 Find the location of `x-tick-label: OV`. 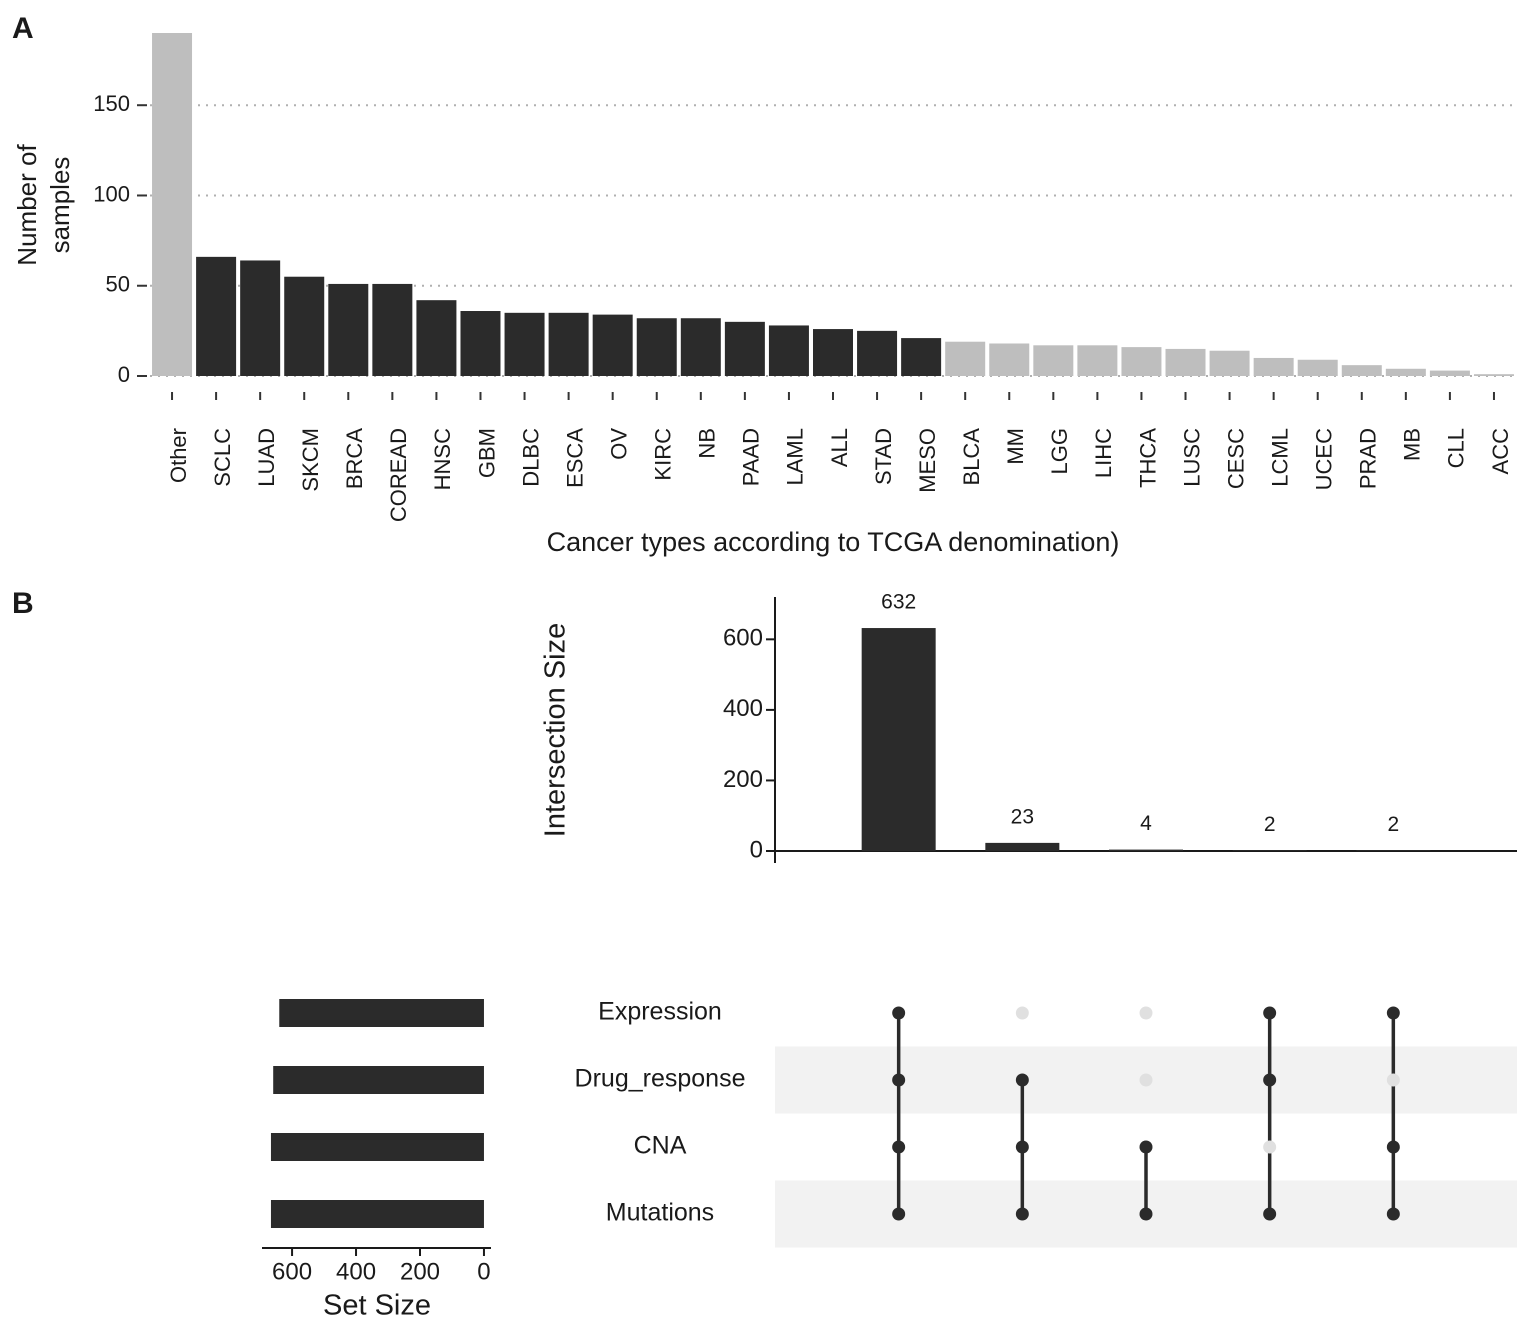

x-tick-label: OV is located at coordinates (618, 444).